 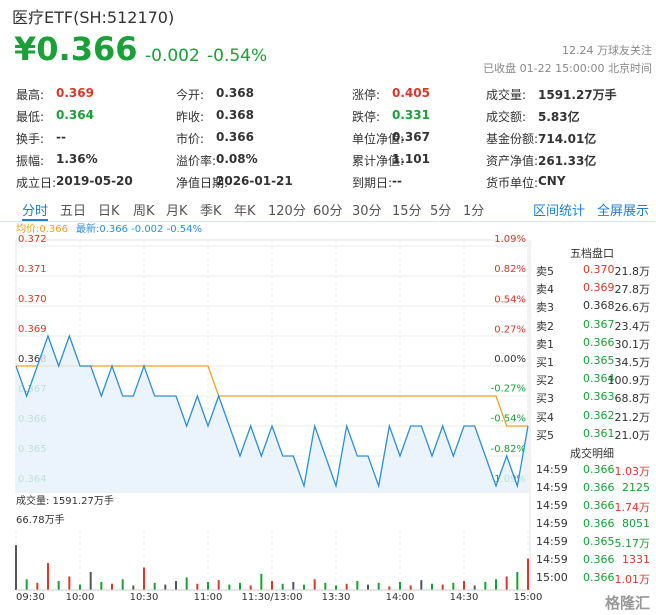 I want to click on tab-link: 区间统计, so click(x=559, y=211).